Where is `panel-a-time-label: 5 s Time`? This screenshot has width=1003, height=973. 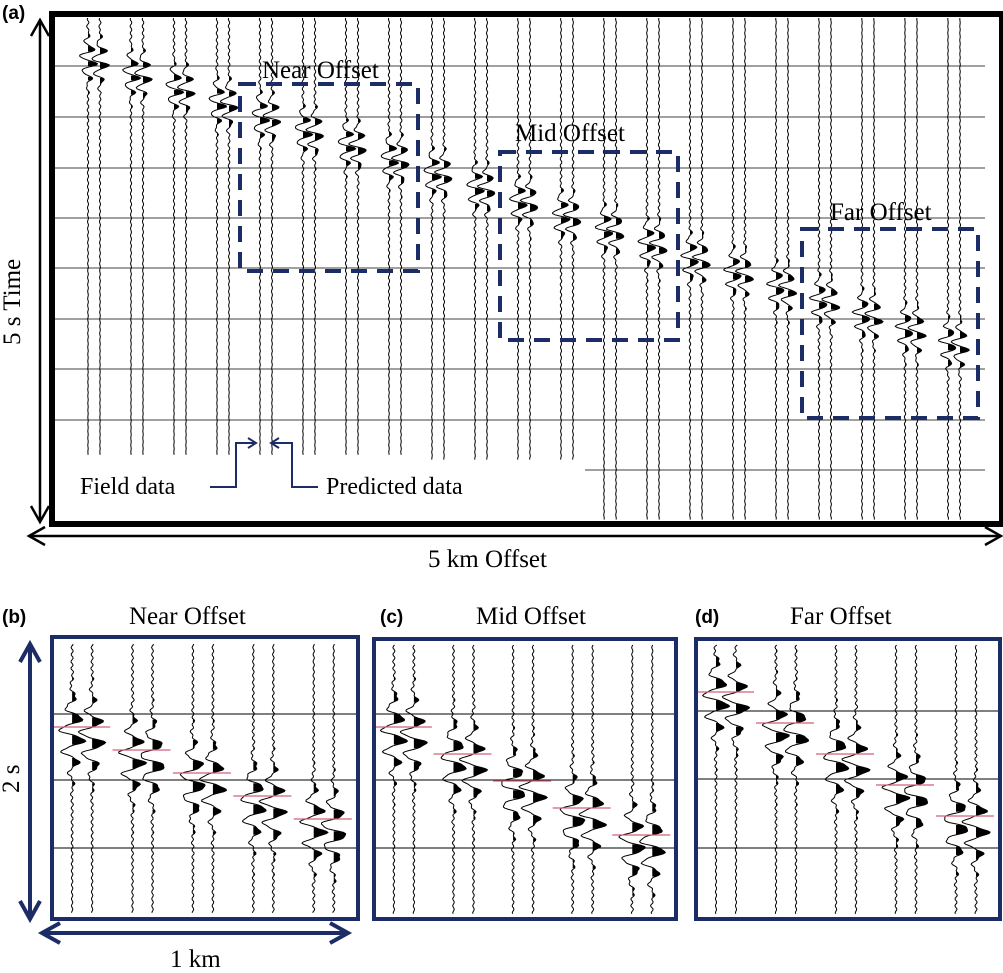
panel-a-time-label: 5 s Time is located at coordinates (13, 302).